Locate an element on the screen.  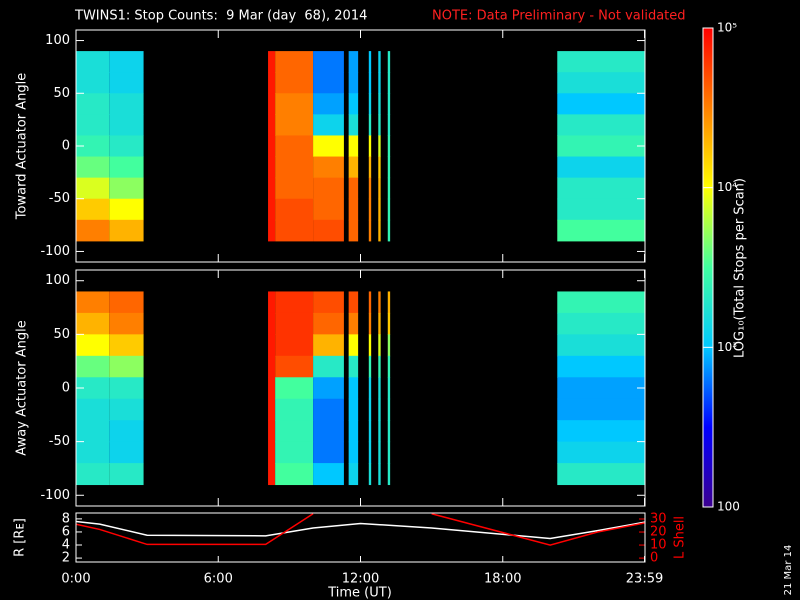
y-tick-label: 100 is located at coordinates (57, 280).